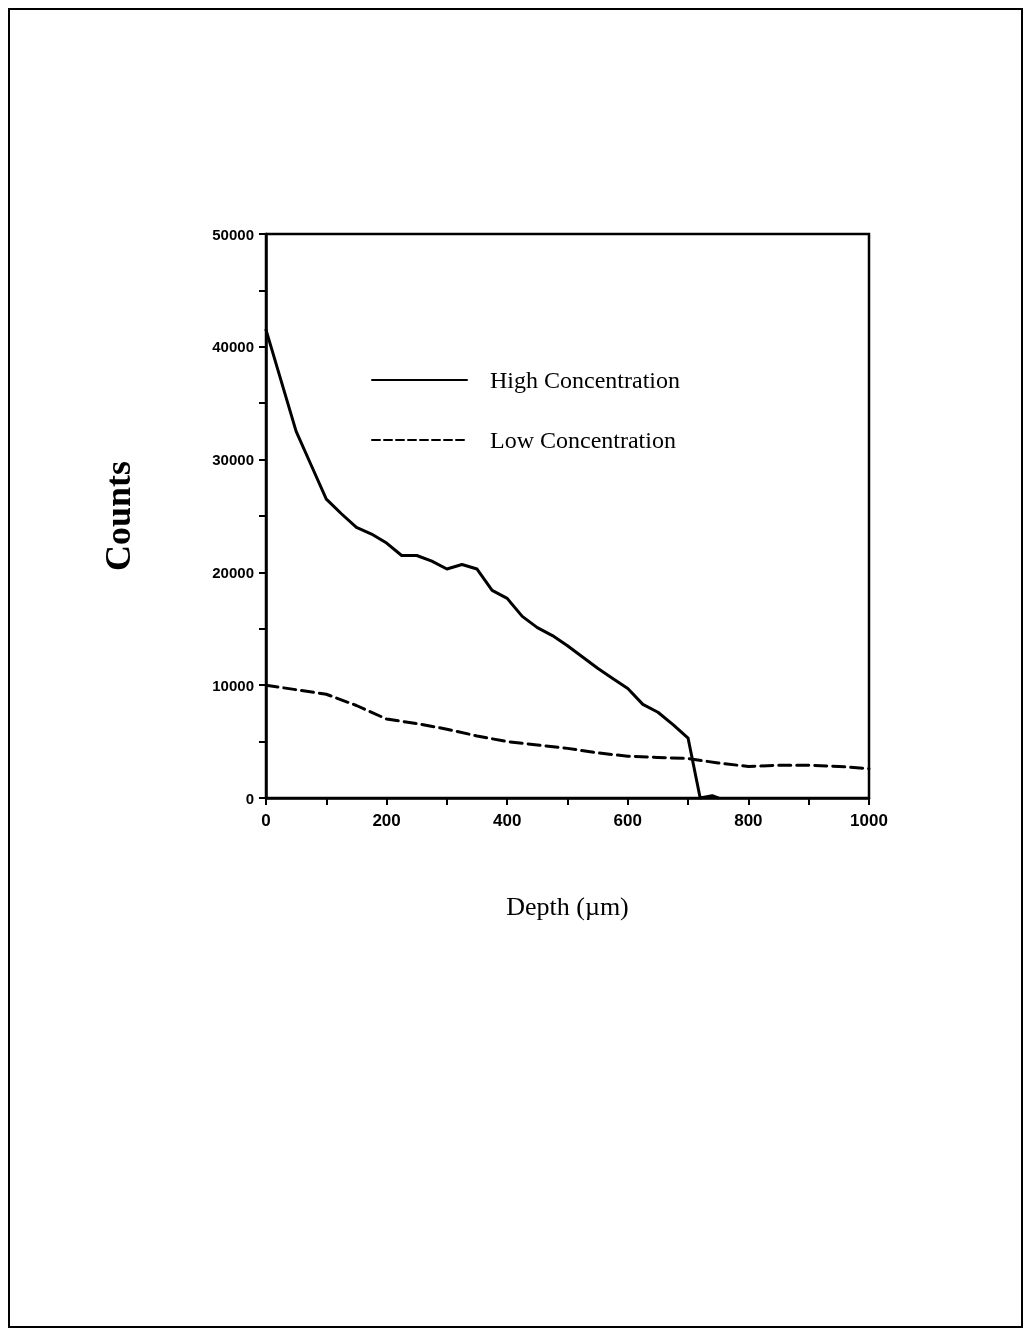 This screenshot has width=1031, height=1336. I want to click on y-tick-label: 20000, so click(233, 572).